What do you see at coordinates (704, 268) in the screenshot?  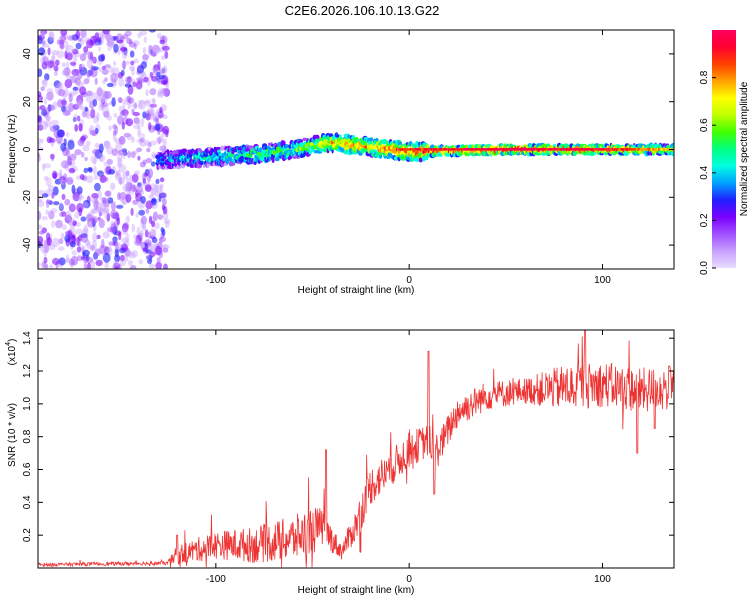 I see `colorbar-tick-label: 0.0` at bounding box center [704, 268].